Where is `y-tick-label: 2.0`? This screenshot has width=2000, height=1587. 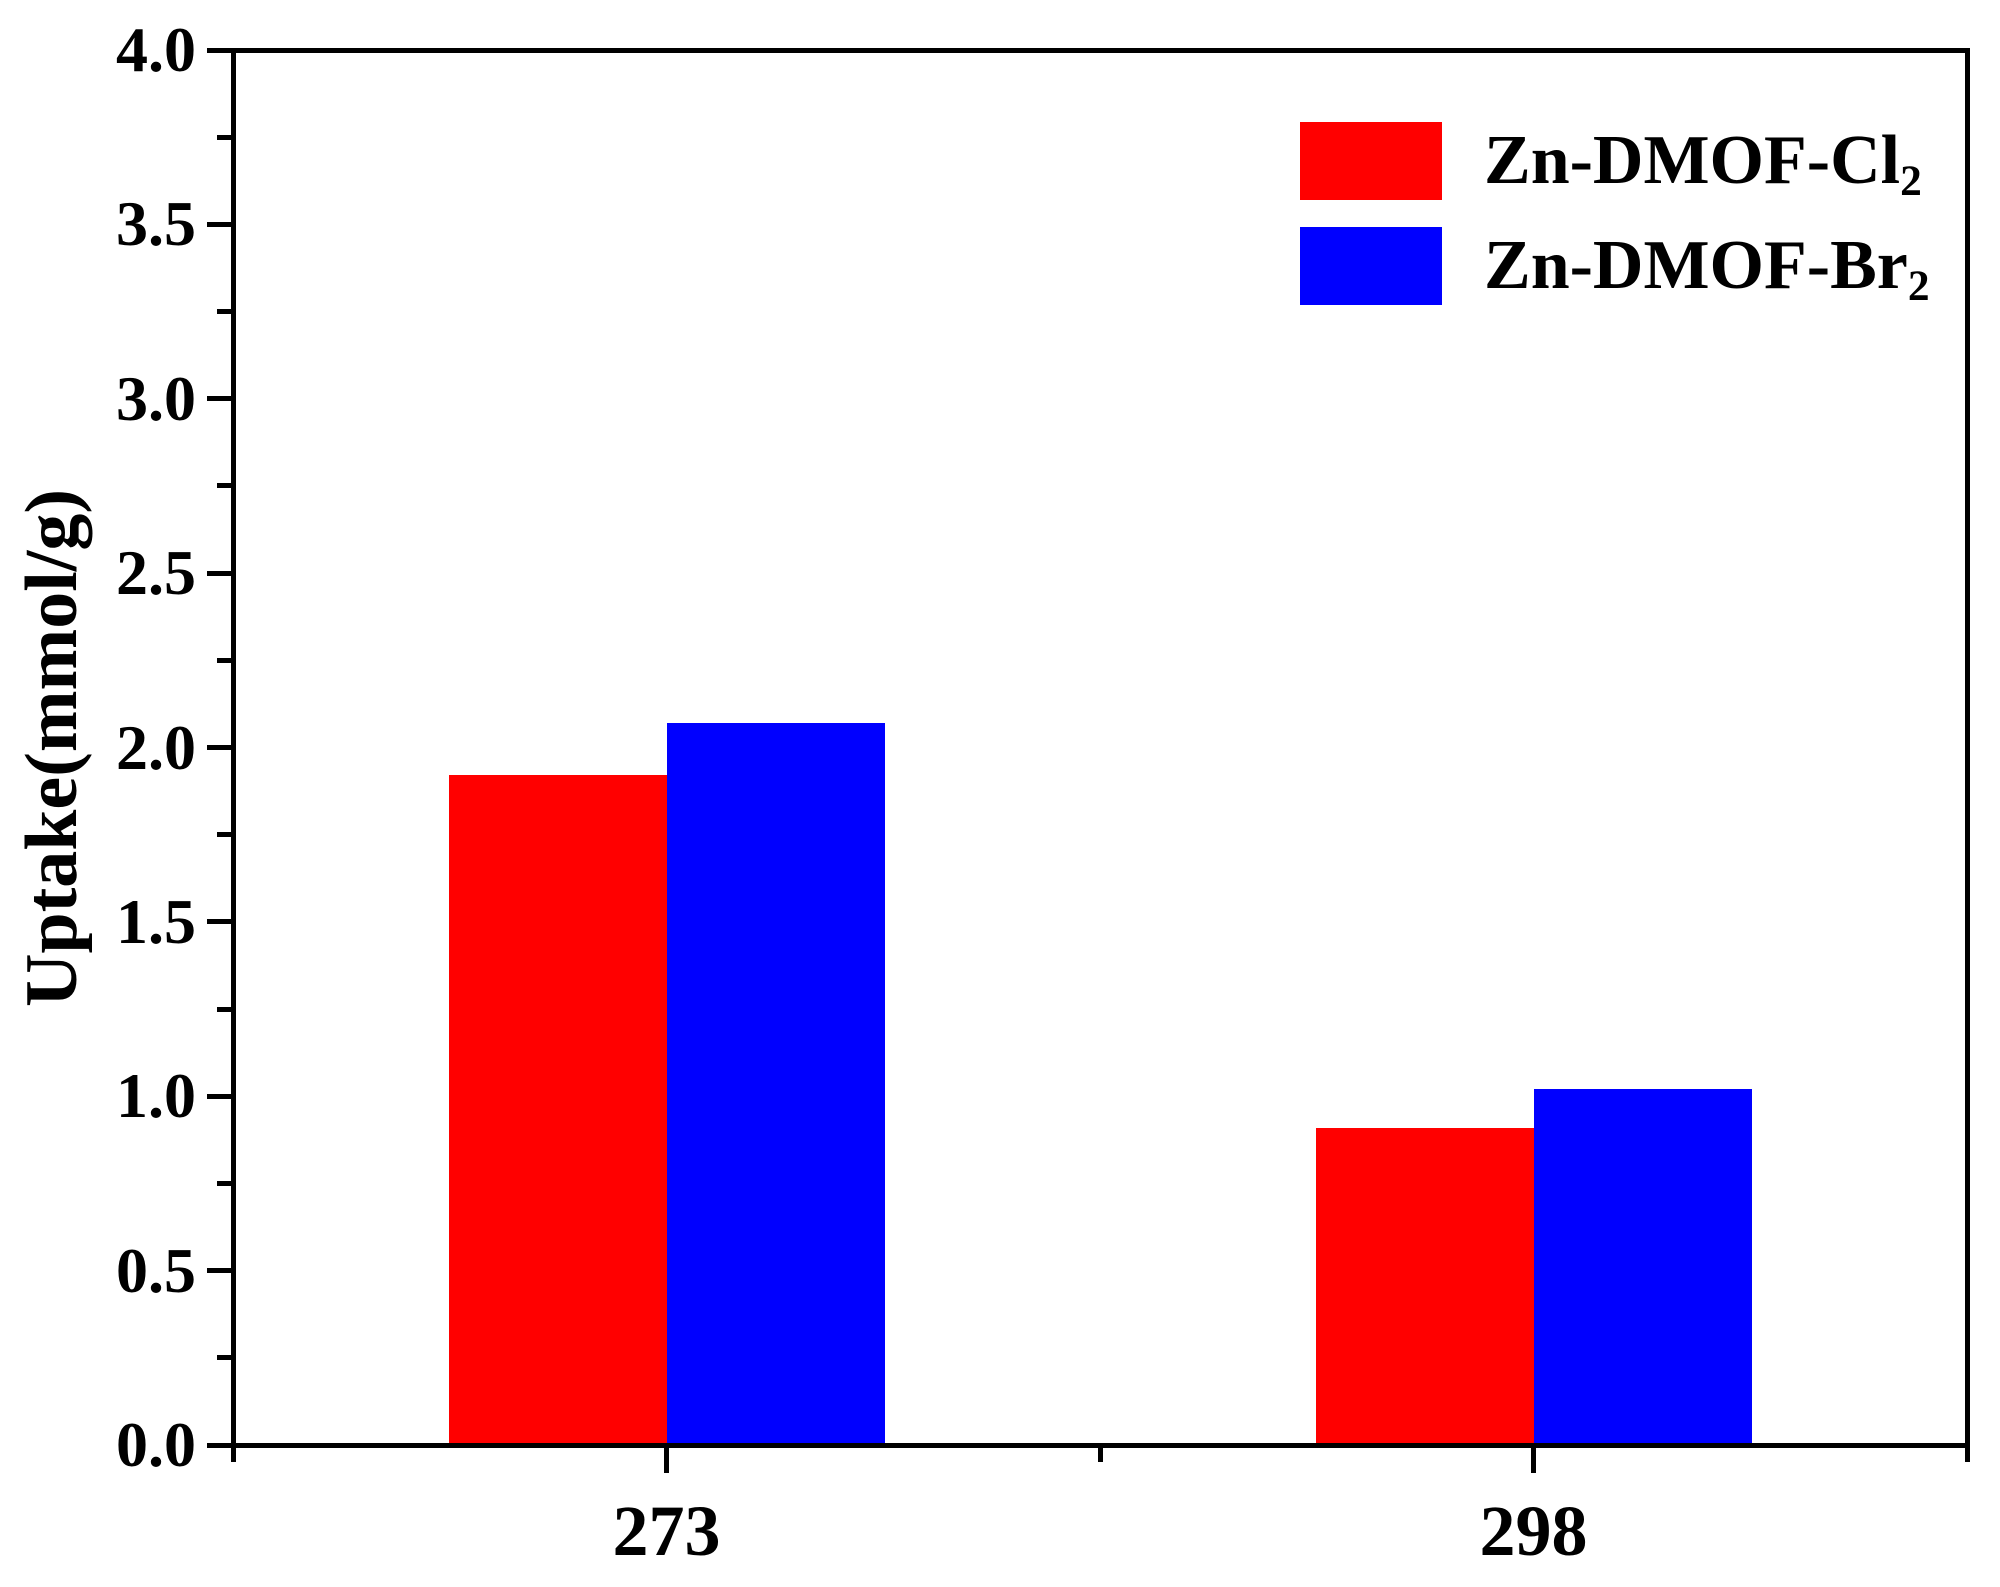
y-tick-label: 2.0 is located at coordinates (156, 747).